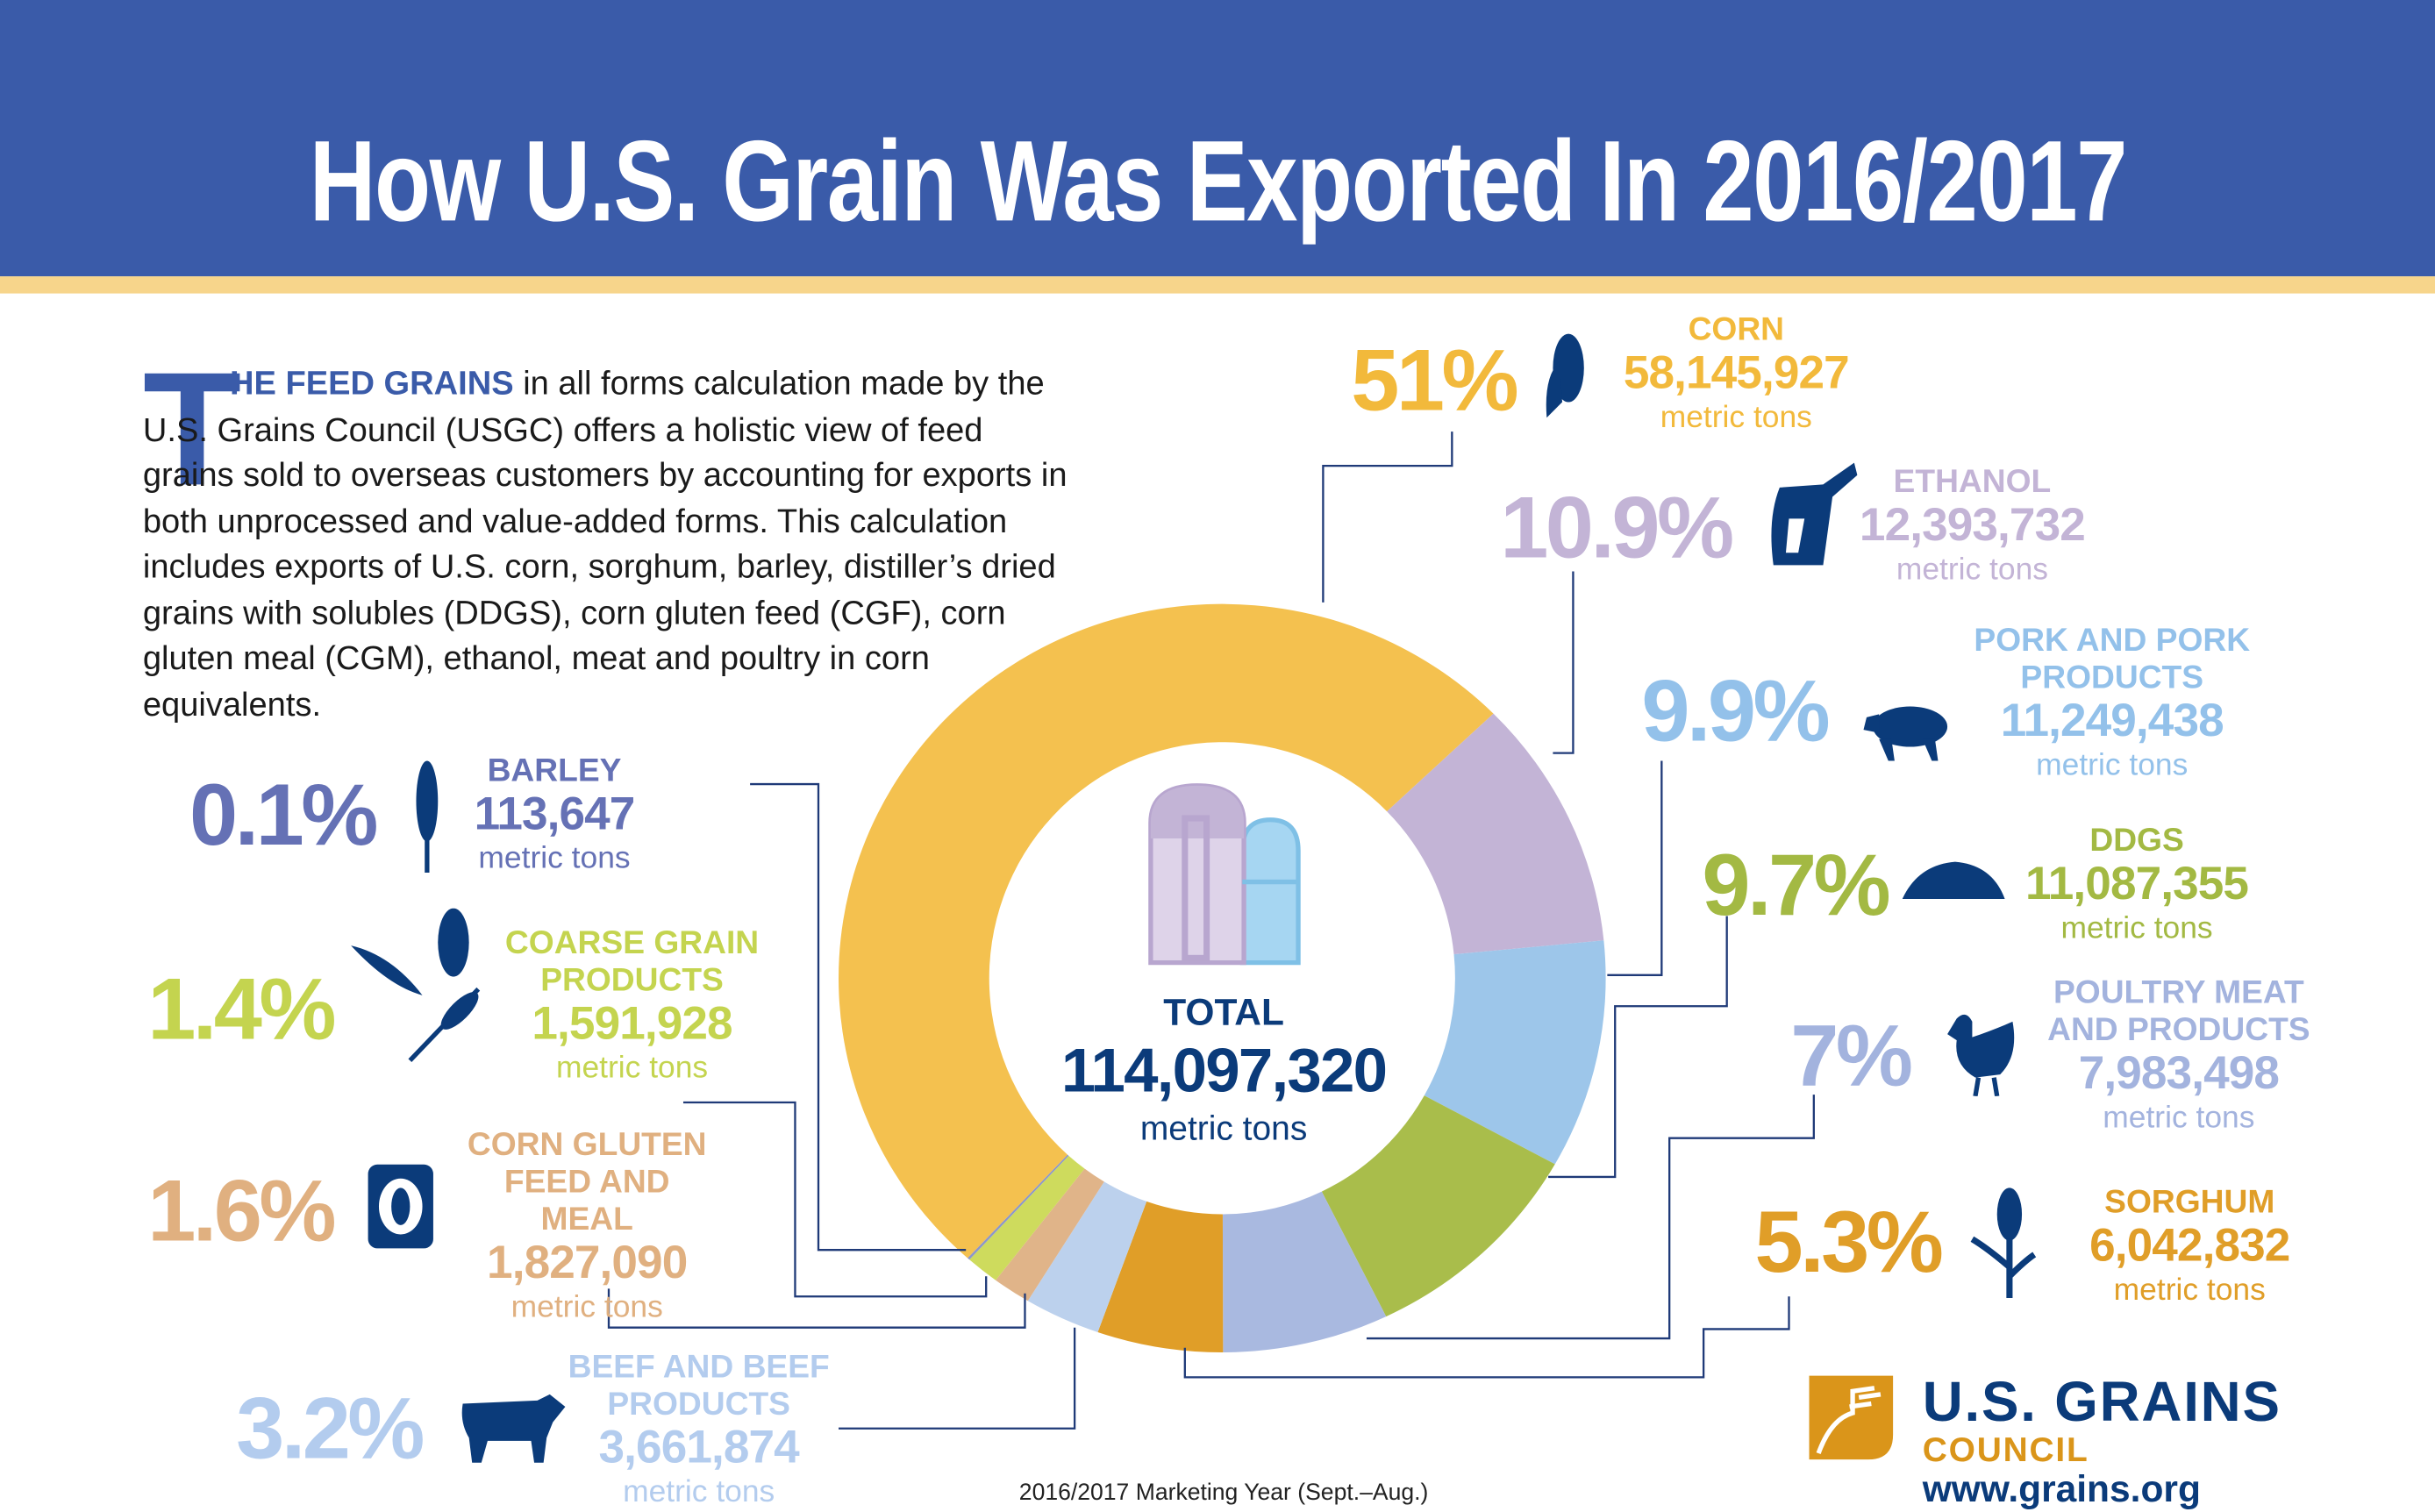 This screenshot has width=2435, height=1512. What do you see at coordinates (1953, 880) in the screenshot?
I see `grain-pile-icon` at bounding box center [1953, 880].